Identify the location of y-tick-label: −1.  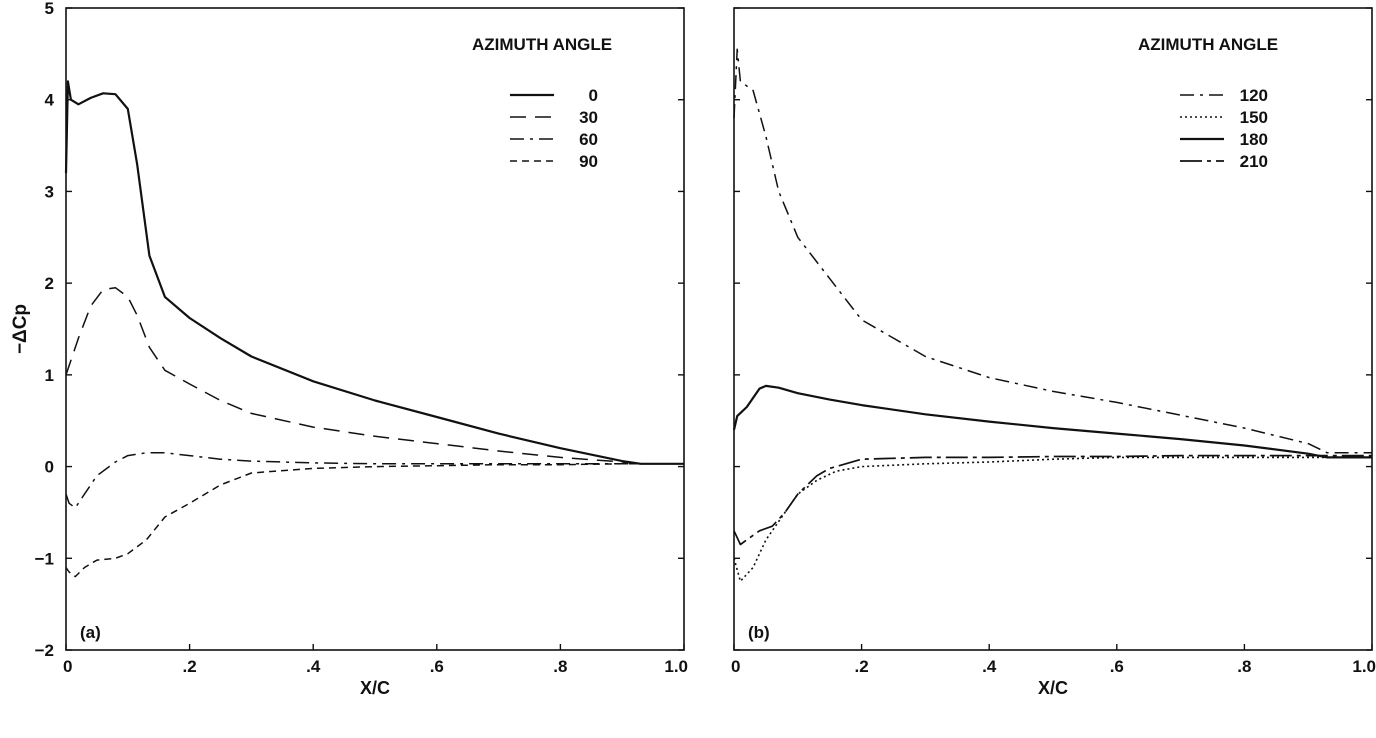
(44, 558).